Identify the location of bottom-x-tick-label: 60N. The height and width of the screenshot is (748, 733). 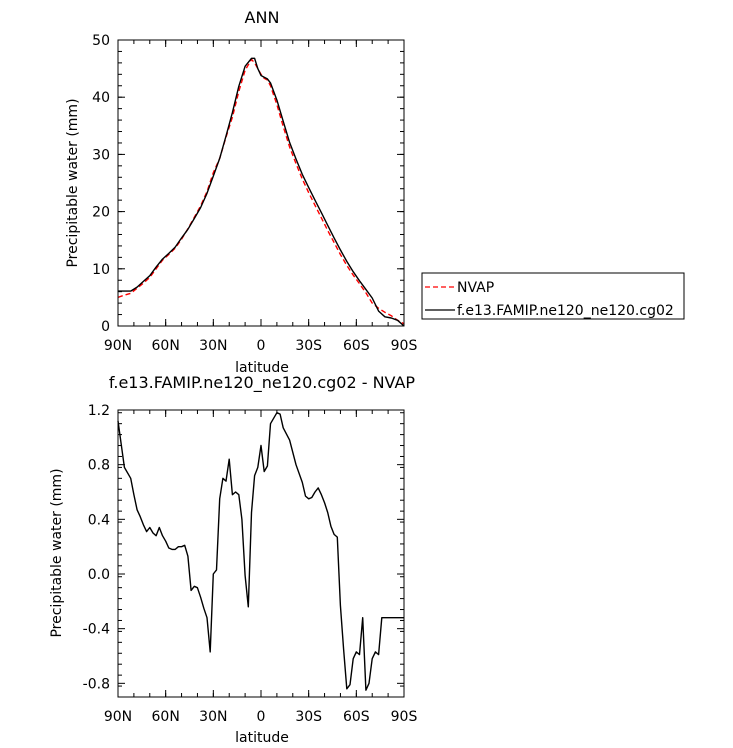
(166, 717).